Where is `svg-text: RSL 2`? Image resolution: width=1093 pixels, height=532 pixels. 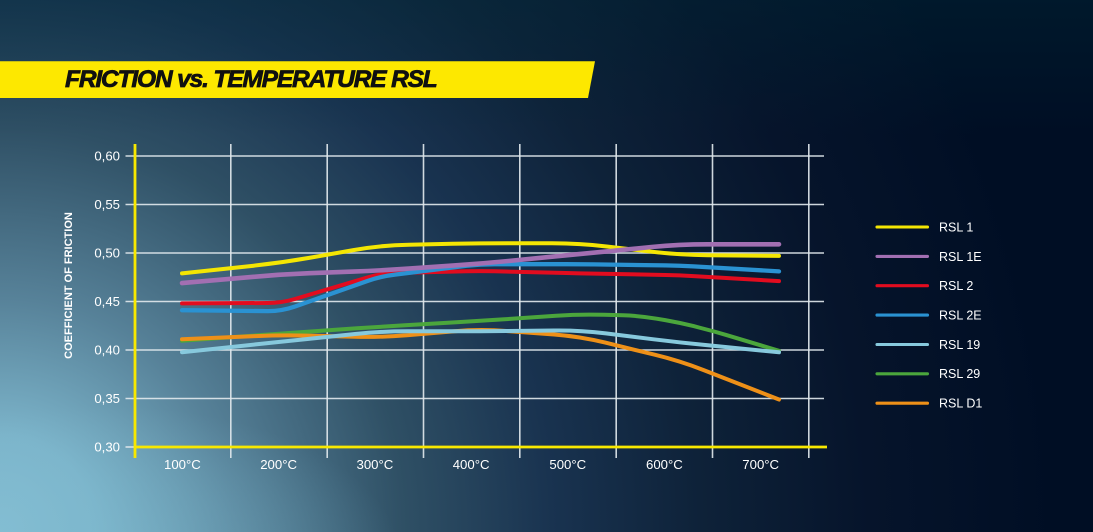 svg-text: RSL 2 is located at coordinates (956, 286).